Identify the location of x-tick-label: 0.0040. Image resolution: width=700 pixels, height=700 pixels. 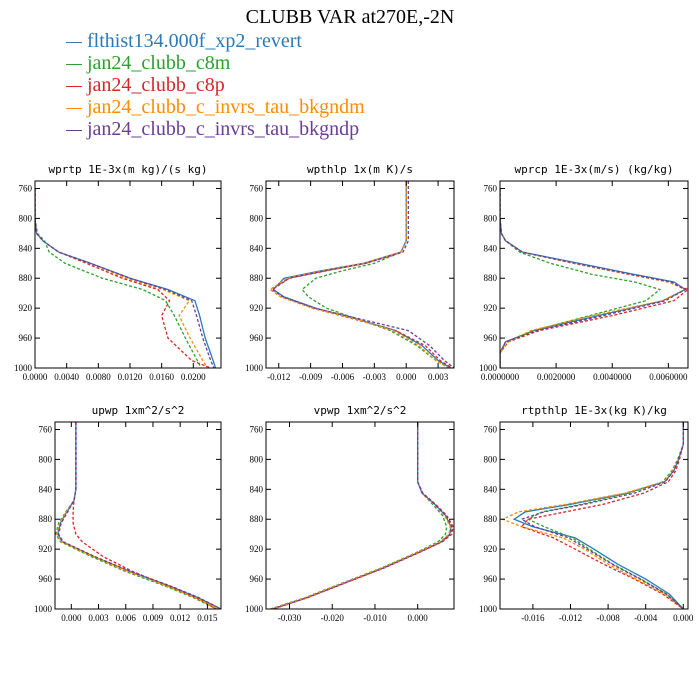
(66, 377).